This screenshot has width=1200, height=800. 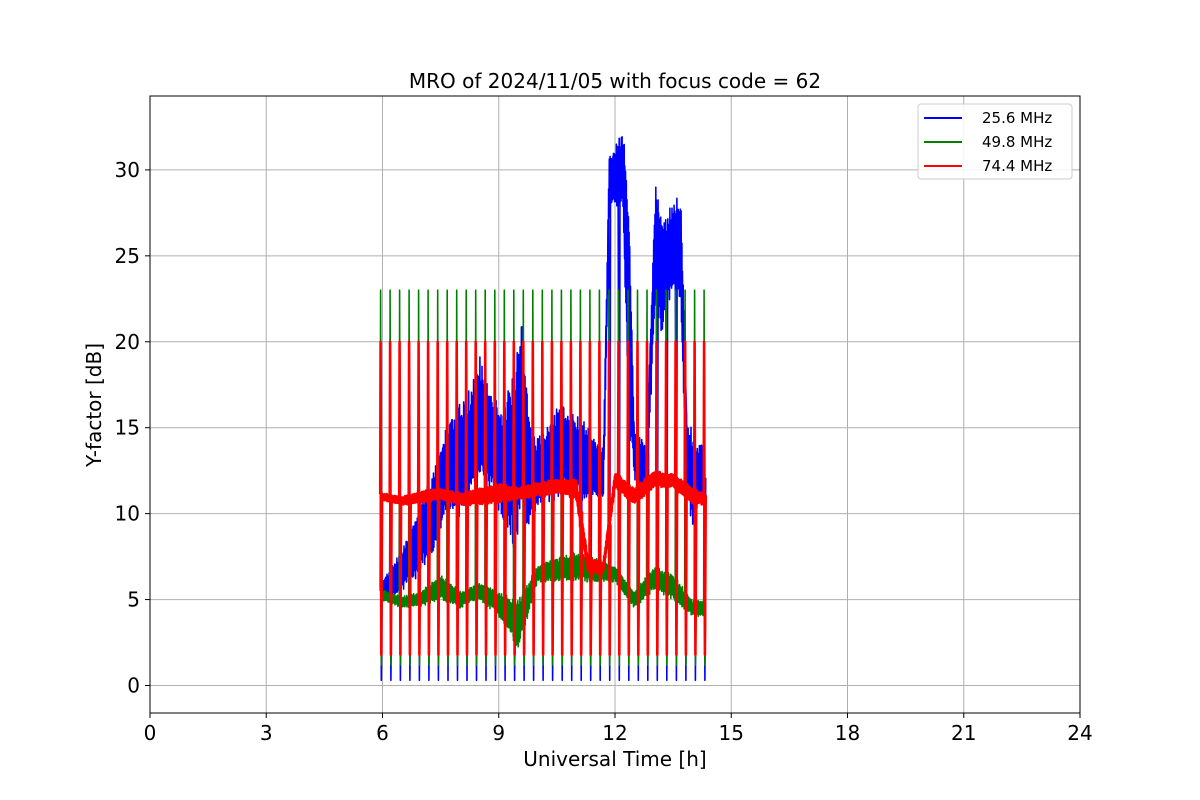 What do you see at coordinates (498, 733) in the screenshot?
I see `x-tick-label: 9` at bounding box center [498, 733].